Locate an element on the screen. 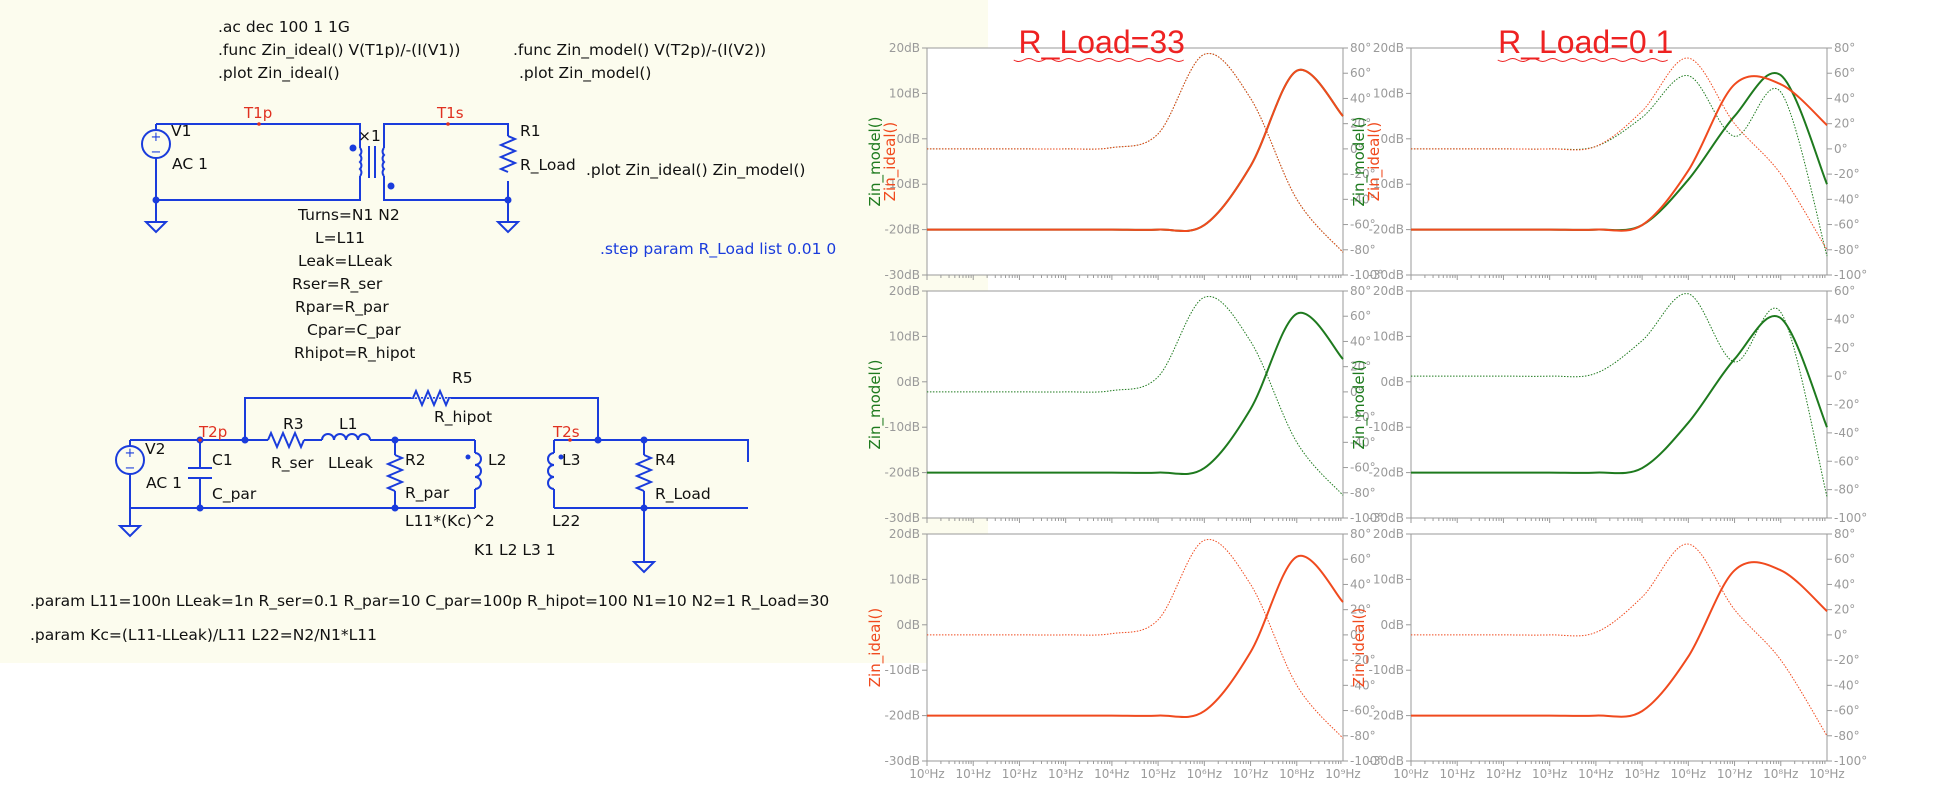  l3-value: L22 is located at coordinates (566, 521).